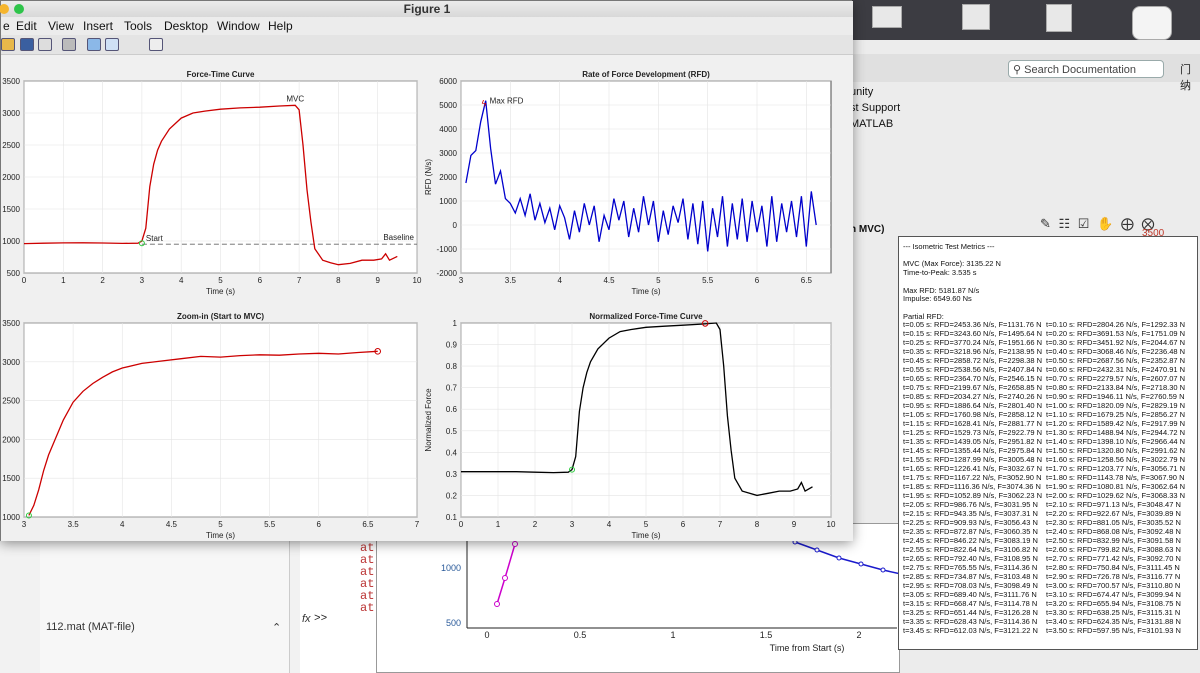 Image resolution: width=1200 pixels, height=673 pixels. Describe the element at coordinates (63, 280) in the screenshot. I see `x-tick-label: 1` at that location.